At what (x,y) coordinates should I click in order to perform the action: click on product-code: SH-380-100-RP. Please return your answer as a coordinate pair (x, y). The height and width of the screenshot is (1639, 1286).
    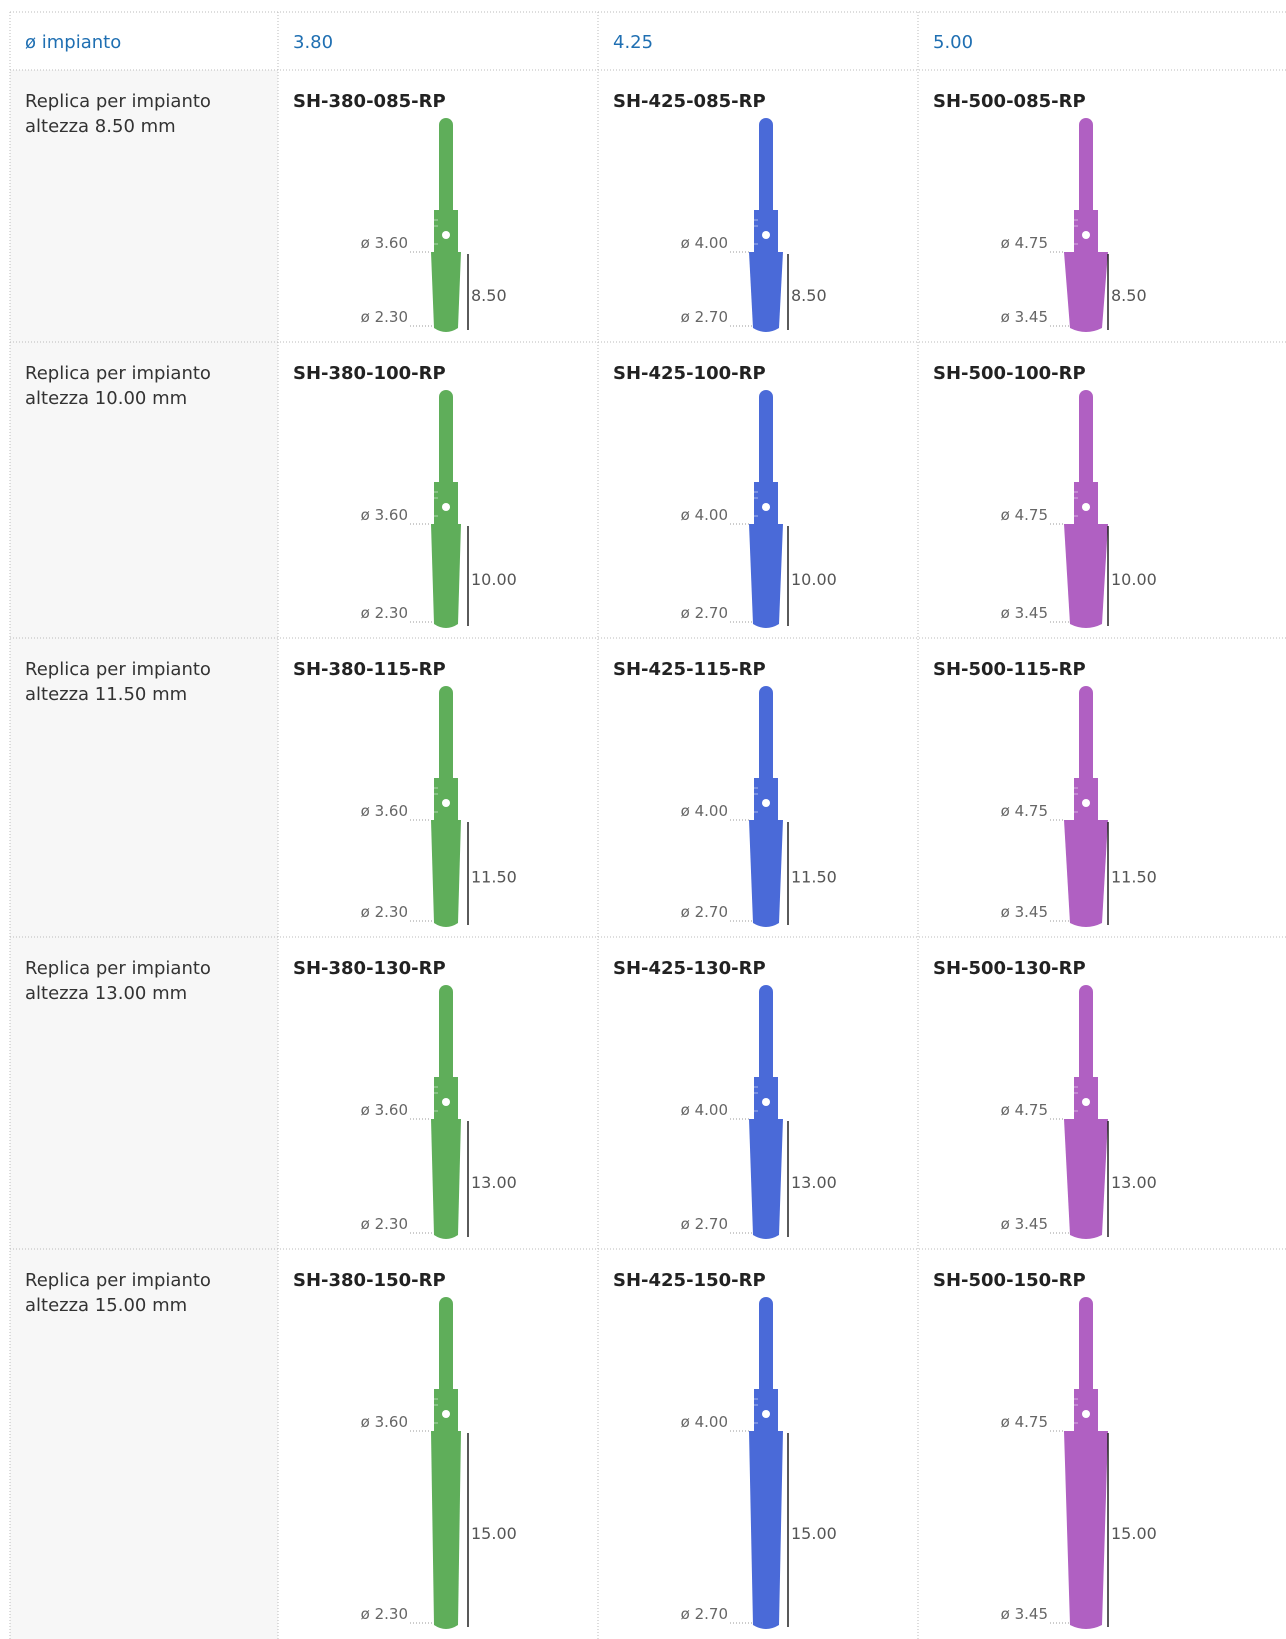
    Looking at the image, I should click on (369, 373).